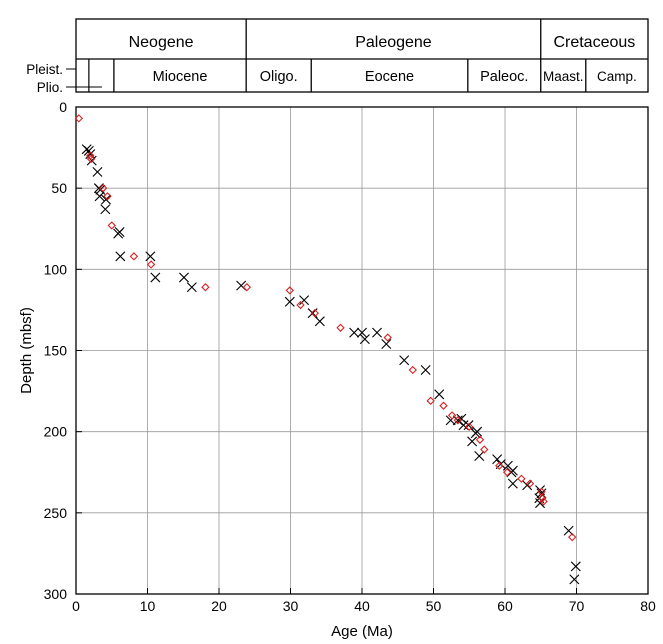  Describe the element at coordinates (50, 87) in the screenshot. I see `pliocene-label: Plio.` at that location.